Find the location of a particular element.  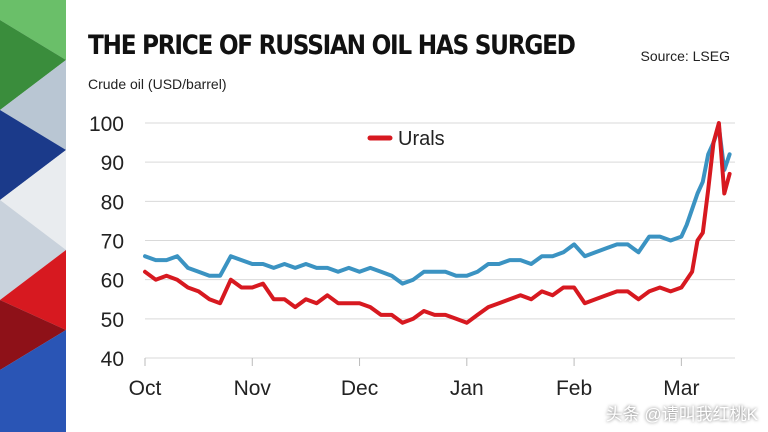

x-tick-label: Jan is located at coordinates (467, 388).